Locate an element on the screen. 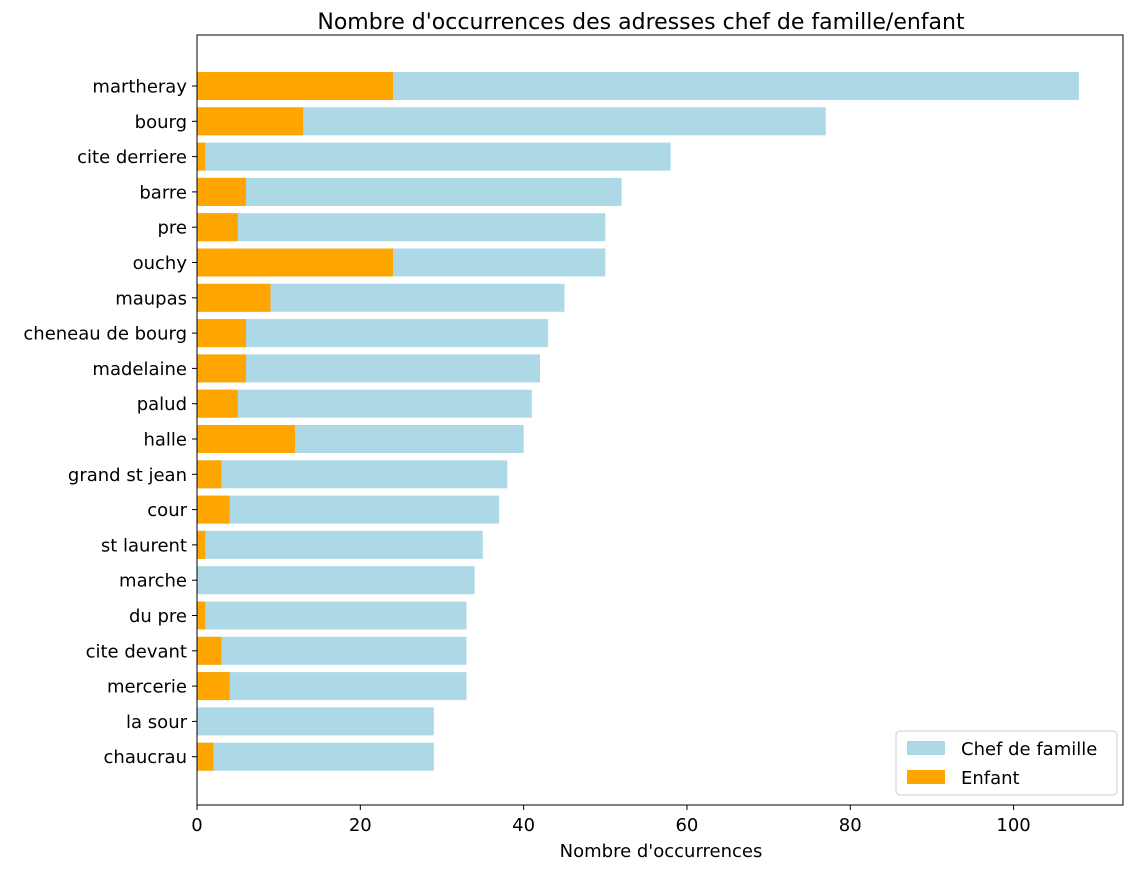  x-tick-label-0: 0 is located at coordinates (196, 825).